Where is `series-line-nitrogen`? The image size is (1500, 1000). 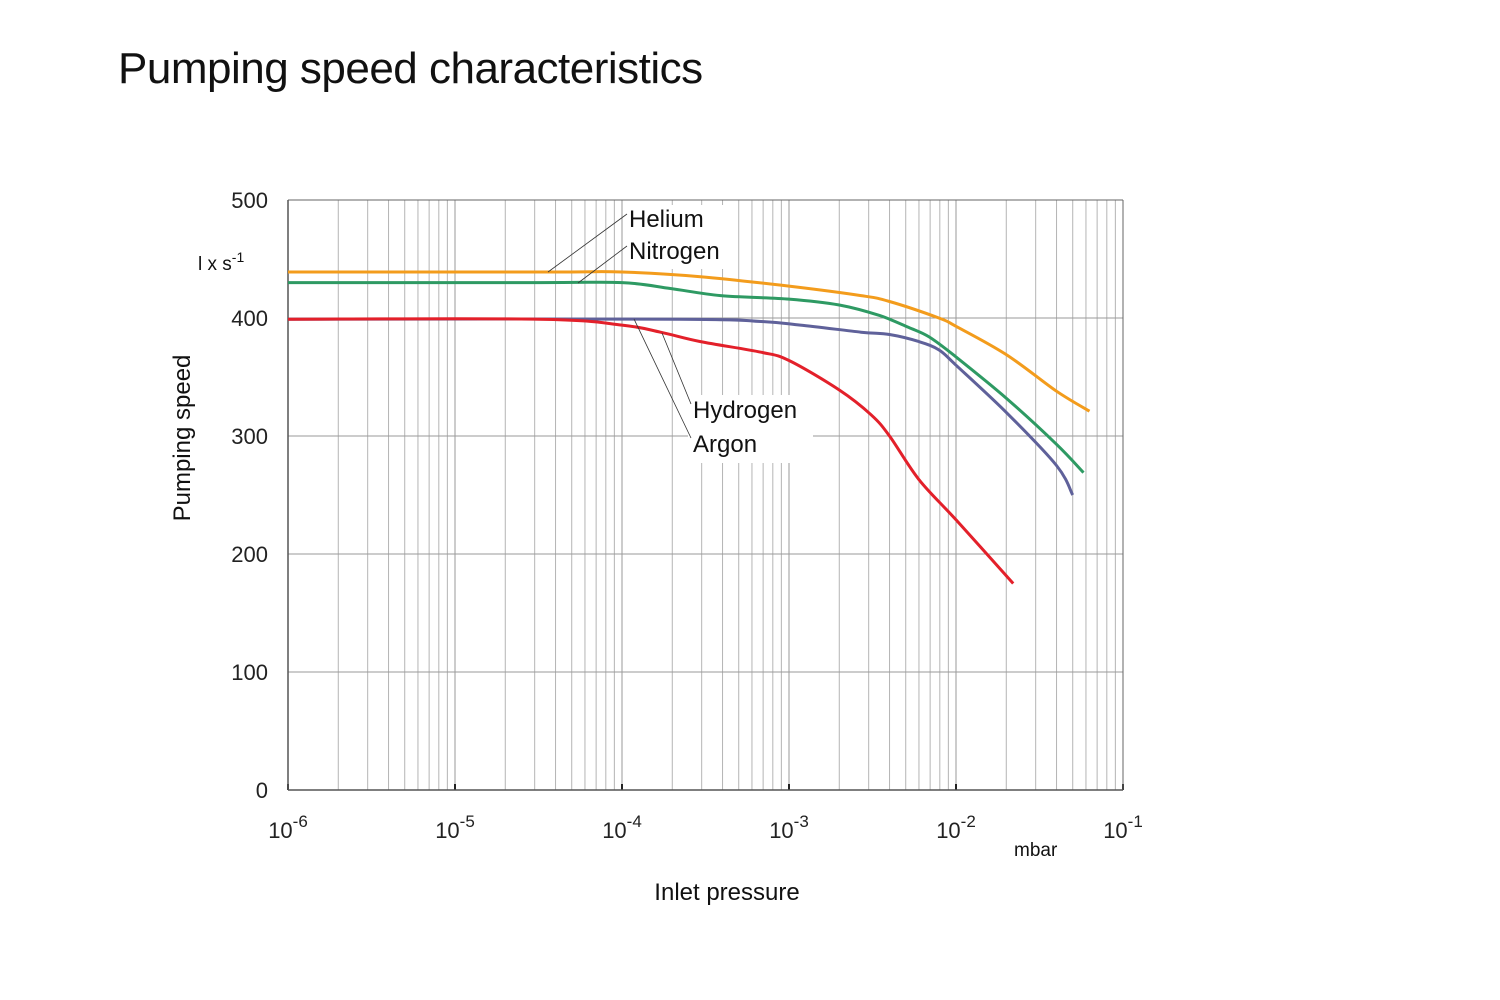 series-line-nitrogen is located at coordinates (686, 377).